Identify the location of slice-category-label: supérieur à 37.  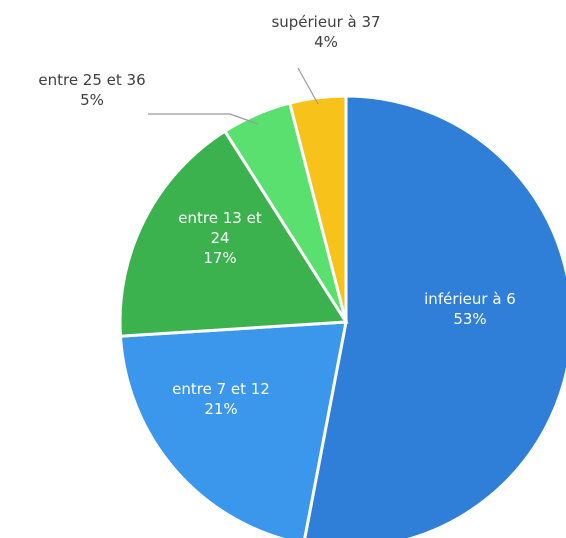
(325, 22).